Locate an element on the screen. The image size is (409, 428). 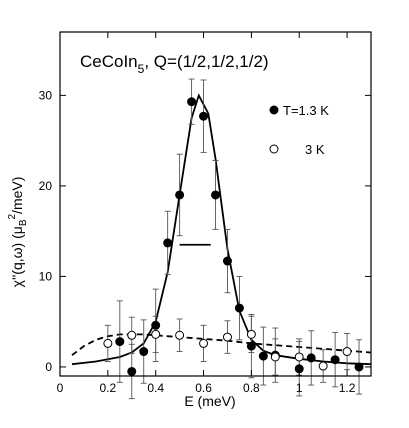
legend: T=1.3 K 3 K is located at coordinates (299, 130).